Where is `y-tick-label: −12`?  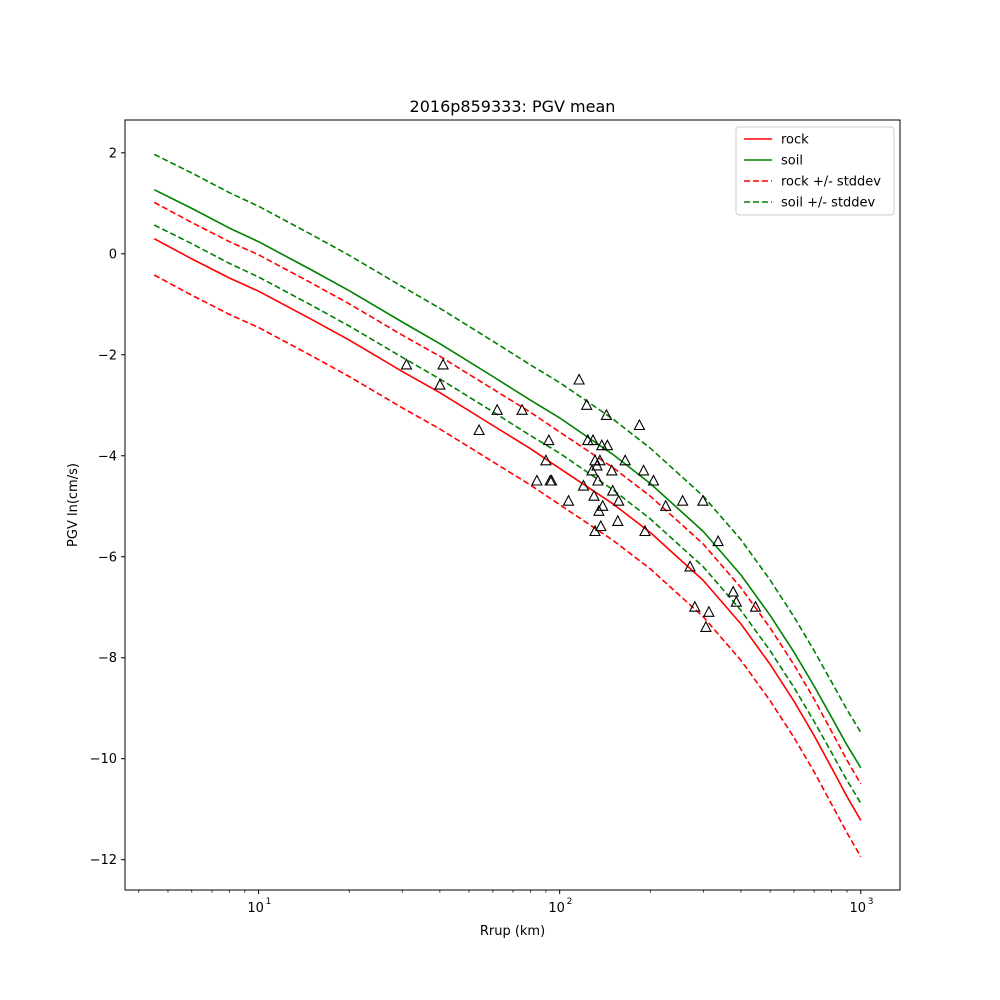 y-tick-label: −12 is located at coordinates (103, 860).